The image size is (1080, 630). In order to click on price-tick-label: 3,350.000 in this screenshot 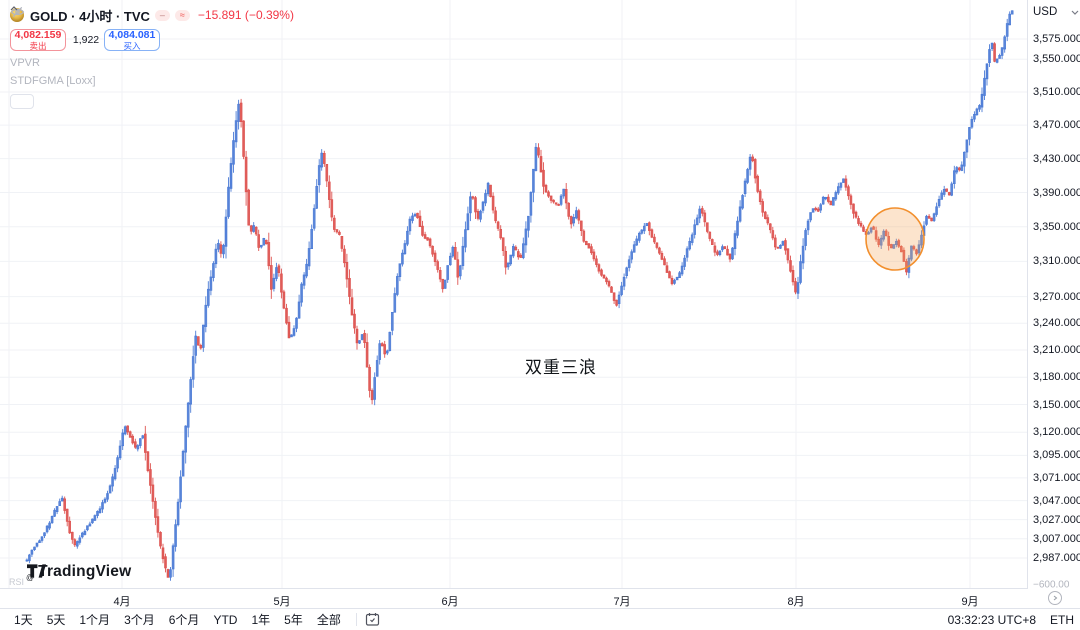, I will do `click(1056, 226)`.